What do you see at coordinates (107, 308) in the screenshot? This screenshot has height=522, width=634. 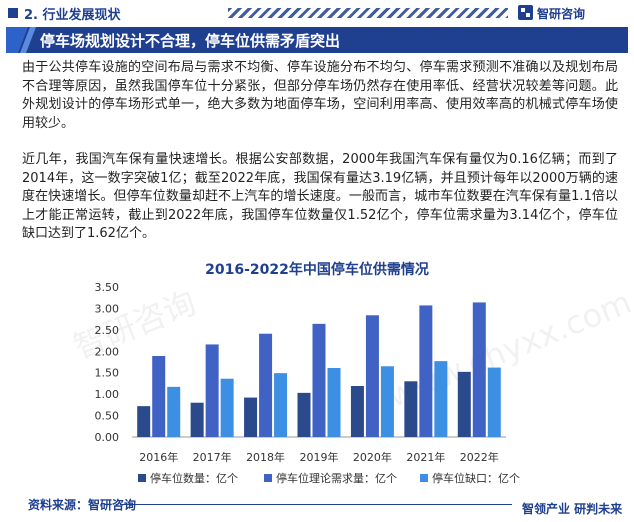 I see `y-tick-label: 3.00` at bounding box center [107, 308].